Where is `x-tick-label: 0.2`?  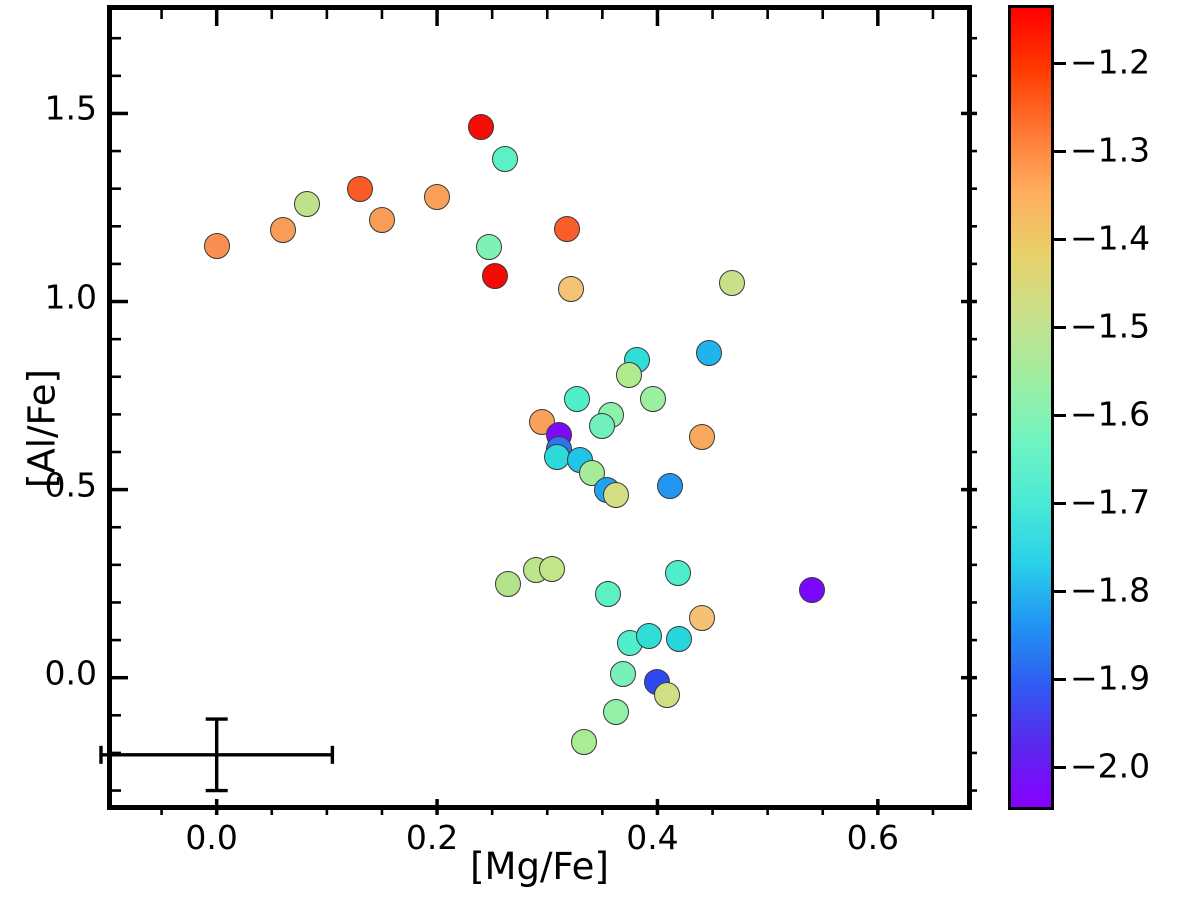
x-tick-label: 0.2 is located at coordinates (432, 837).